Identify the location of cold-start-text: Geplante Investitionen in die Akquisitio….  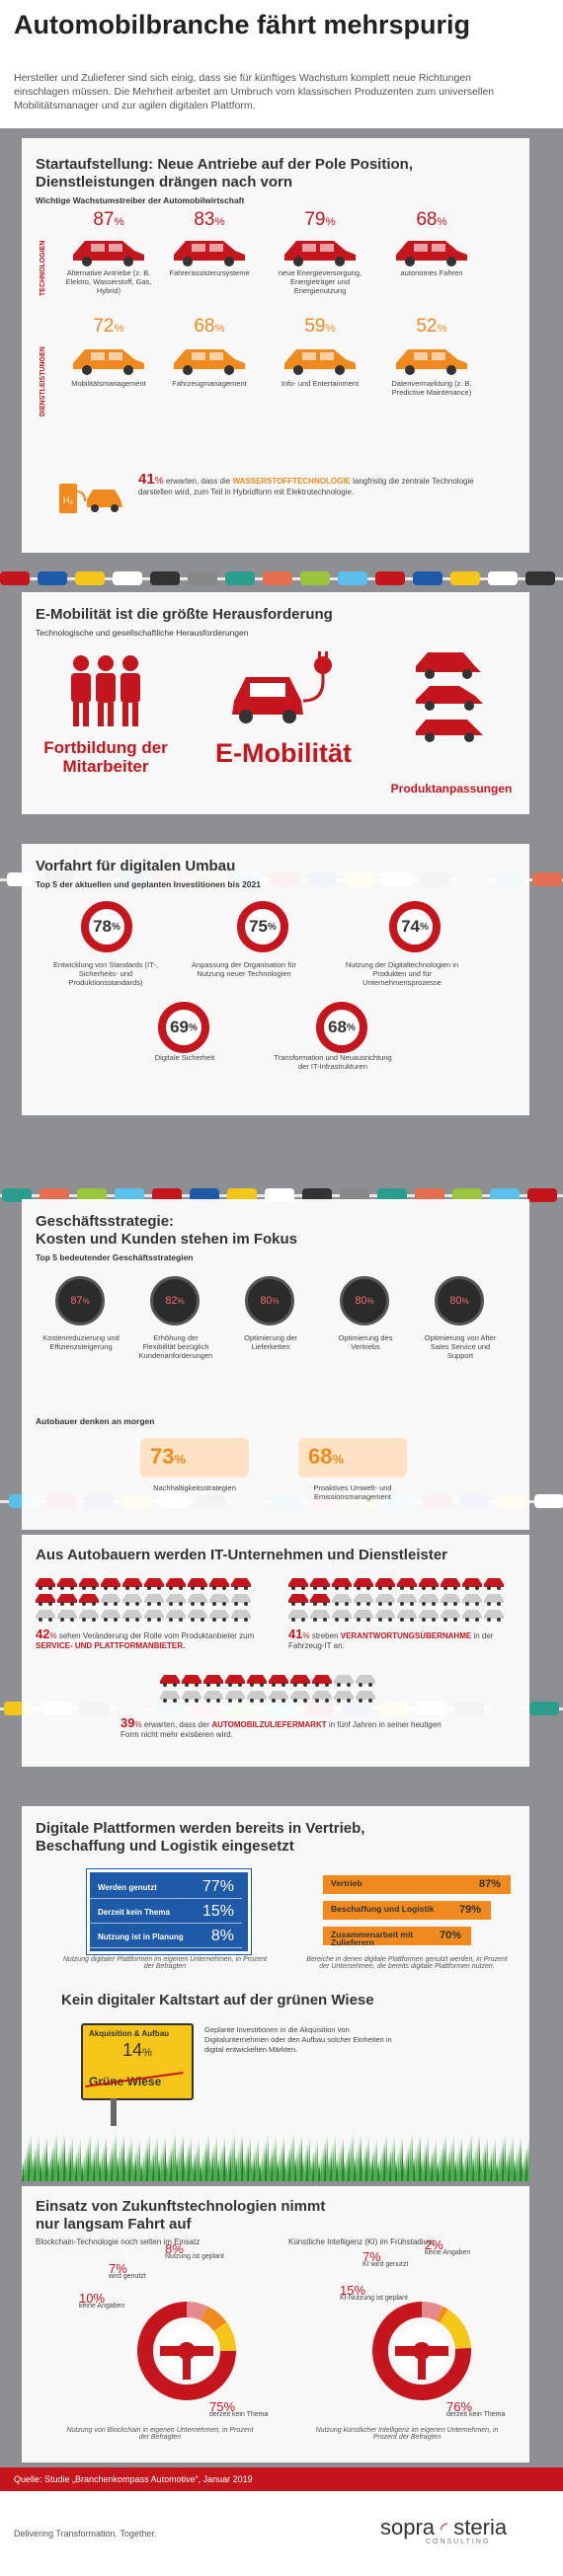
(298, 2039).